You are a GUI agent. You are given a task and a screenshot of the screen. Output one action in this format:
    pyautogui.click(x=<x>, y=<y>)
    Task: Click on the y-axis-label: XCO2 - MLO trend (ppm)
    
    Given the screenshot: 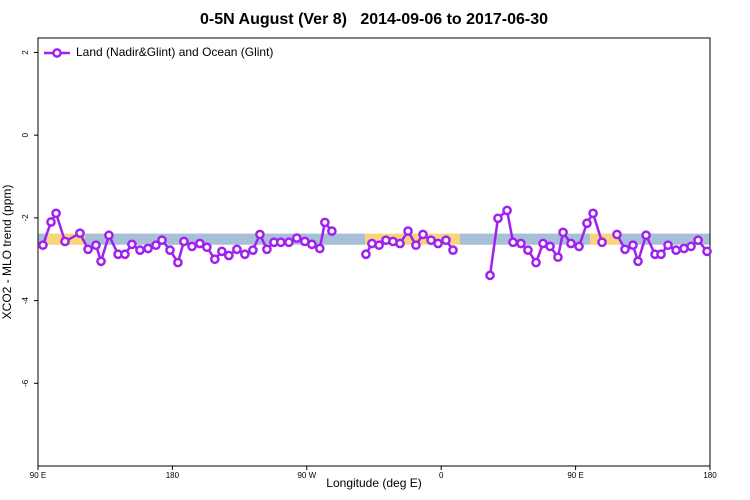 What is the action you would take?
    pyautogui.click(x=7, y=252)
    